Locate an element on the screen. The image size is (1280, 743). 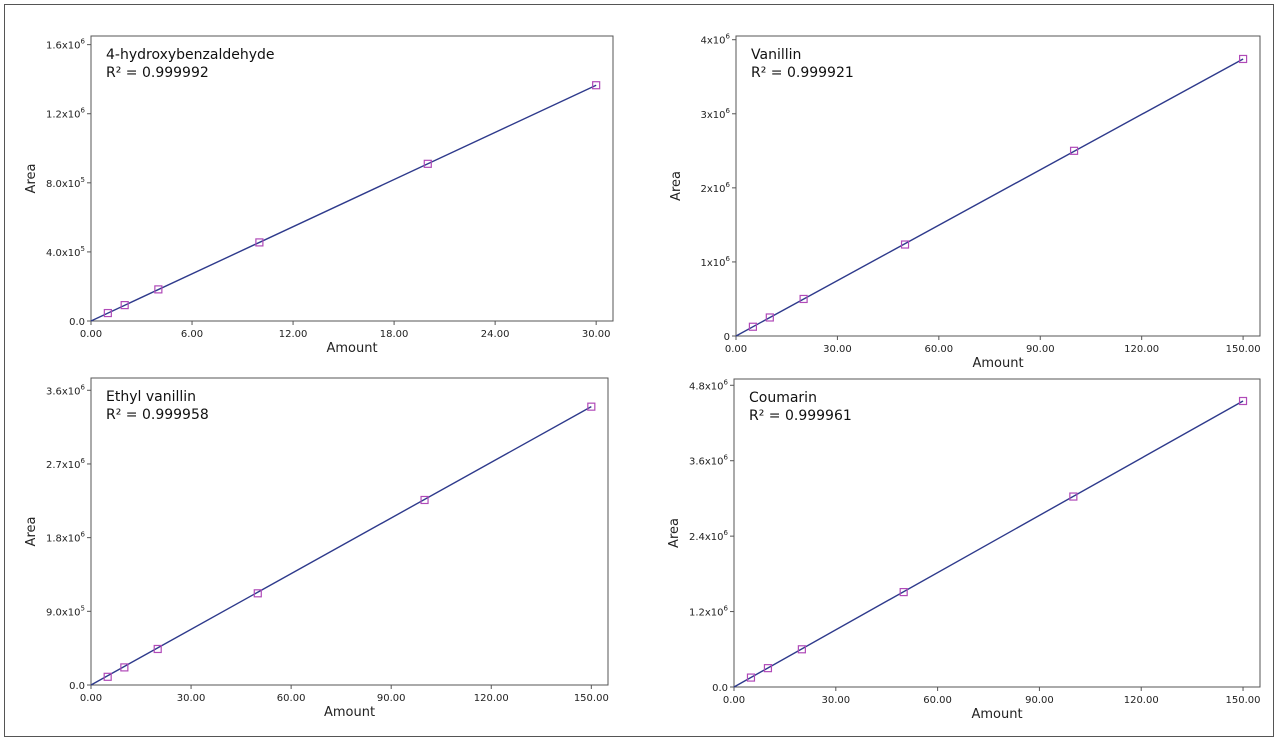
chart-title: Ethyl vanillin is located at coordinates (151, 397).